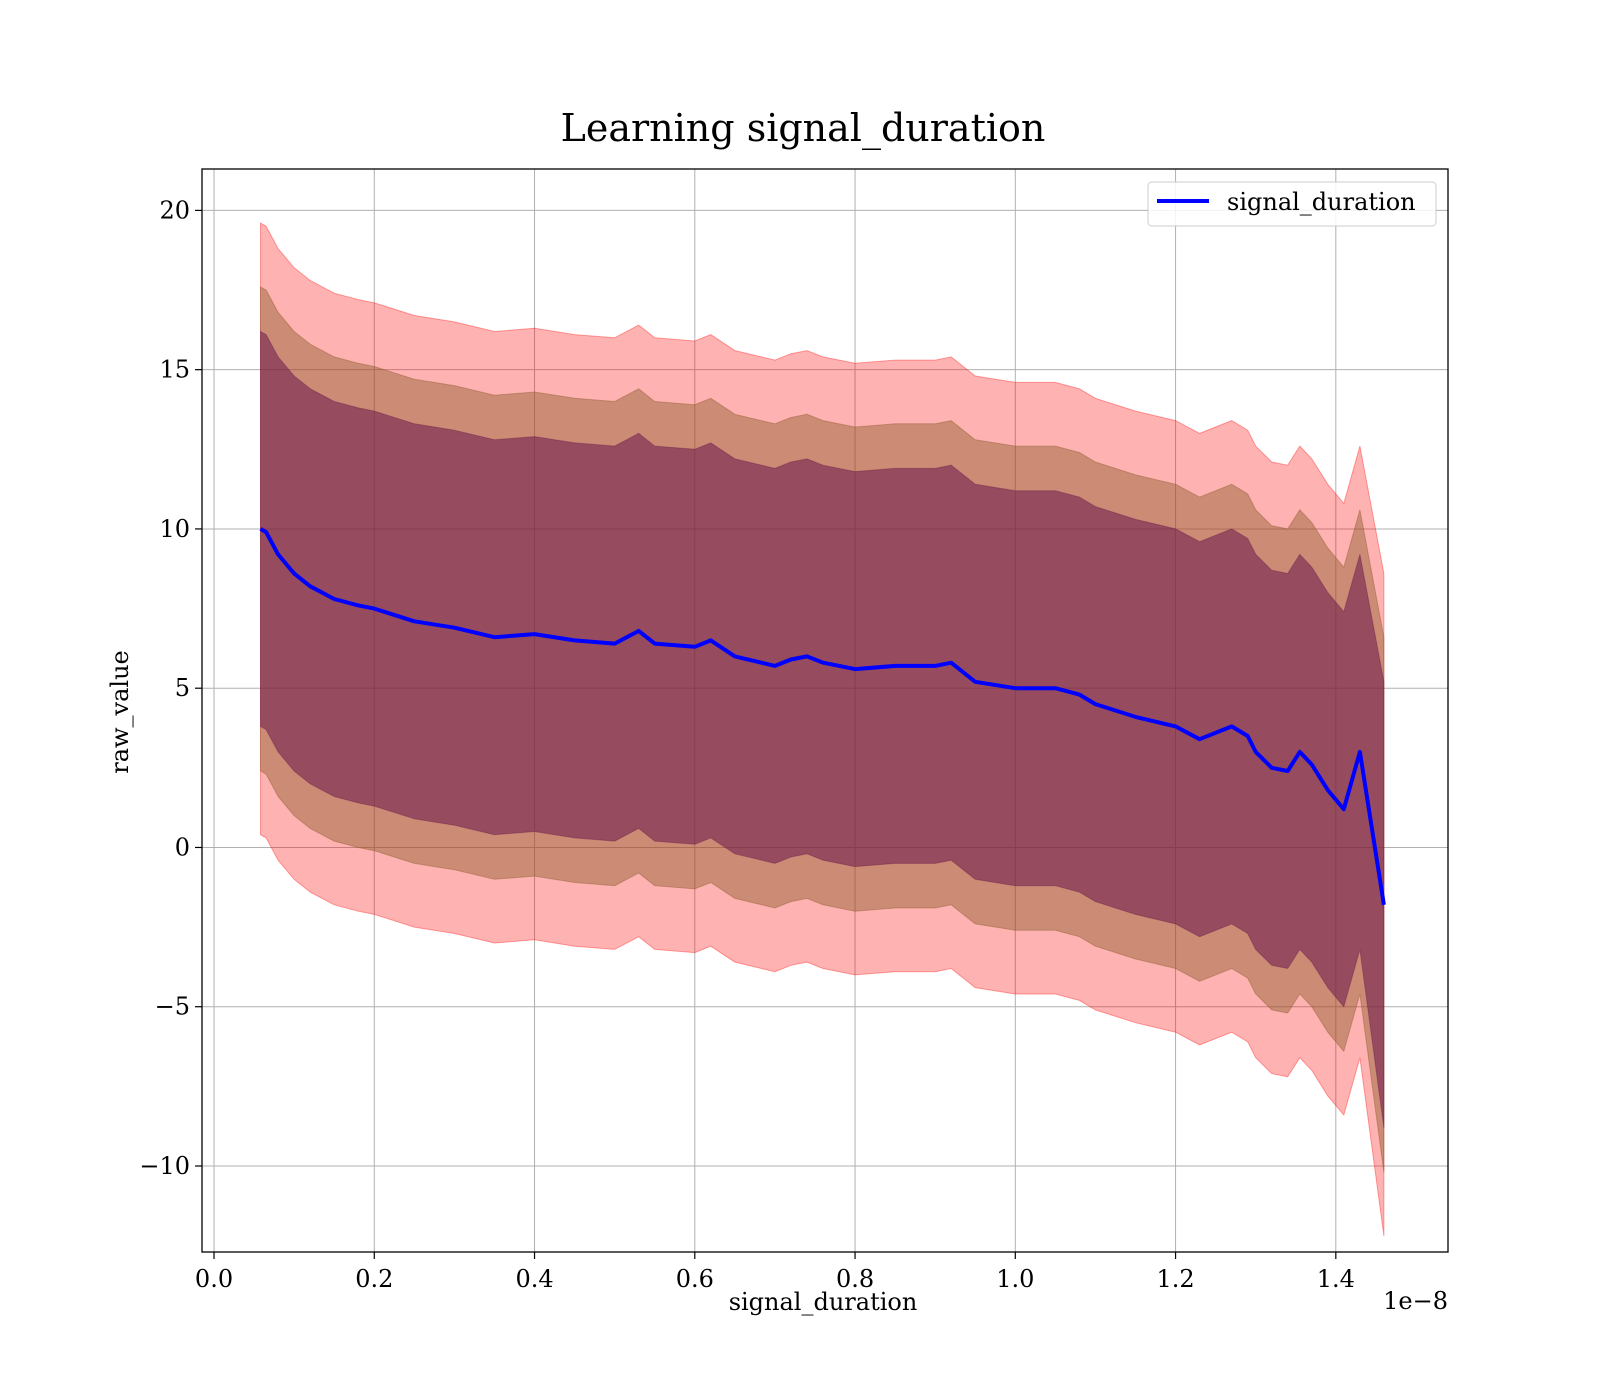  I want to click on y-tick-label: 15, so click(174, 370).